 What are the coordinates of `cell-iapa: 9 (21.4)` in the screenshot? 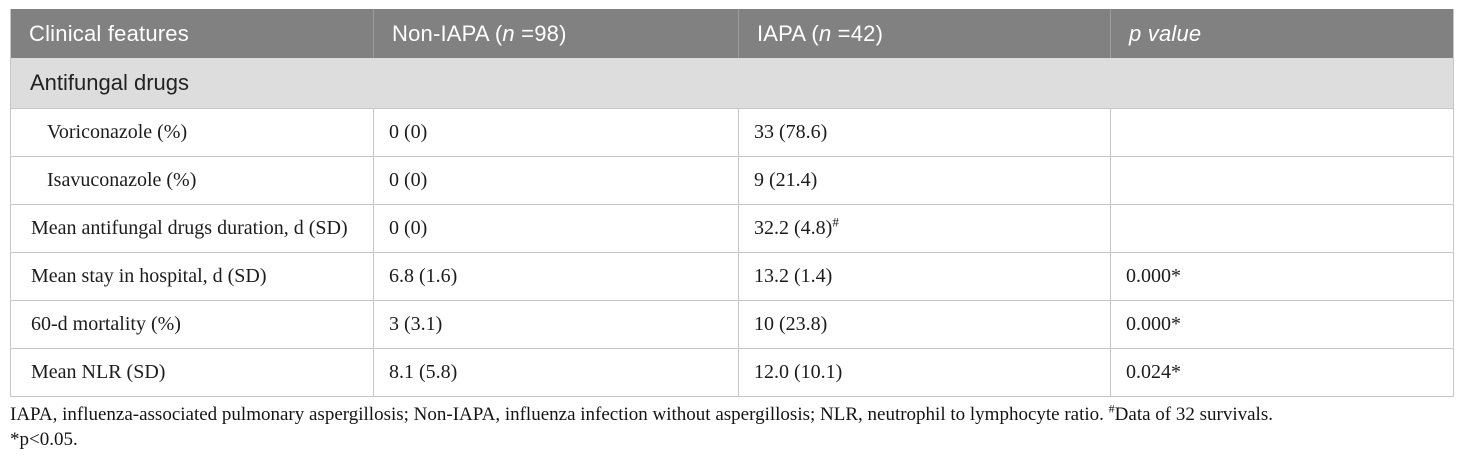 It's located at (924, 180).